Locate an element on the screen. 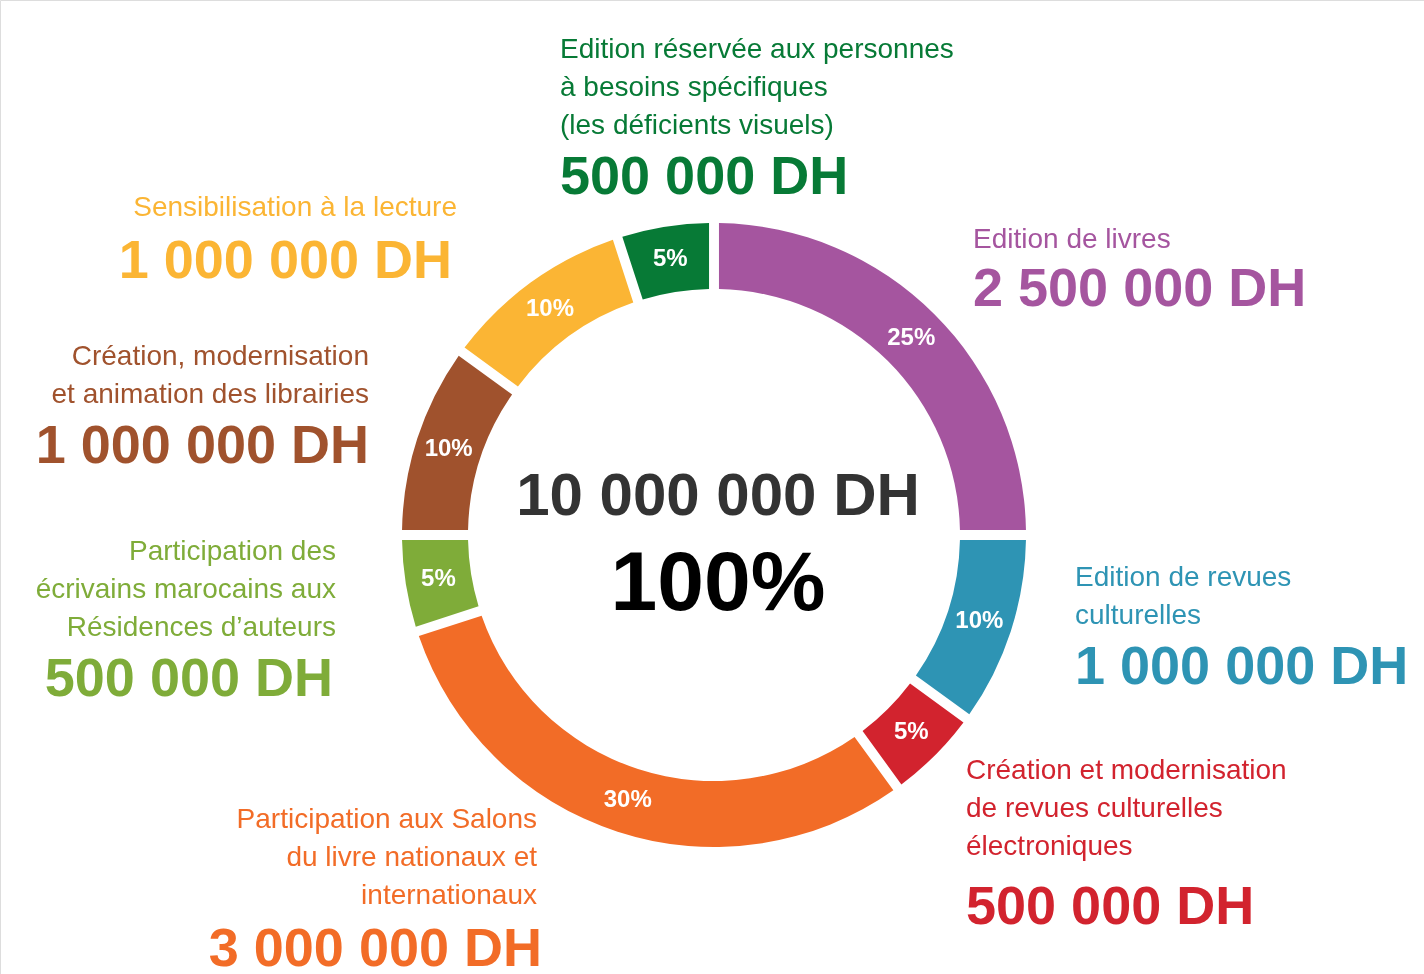 This screenshot has height=974, width=1424. data-label: 30% is located at coordinates (627, 799).